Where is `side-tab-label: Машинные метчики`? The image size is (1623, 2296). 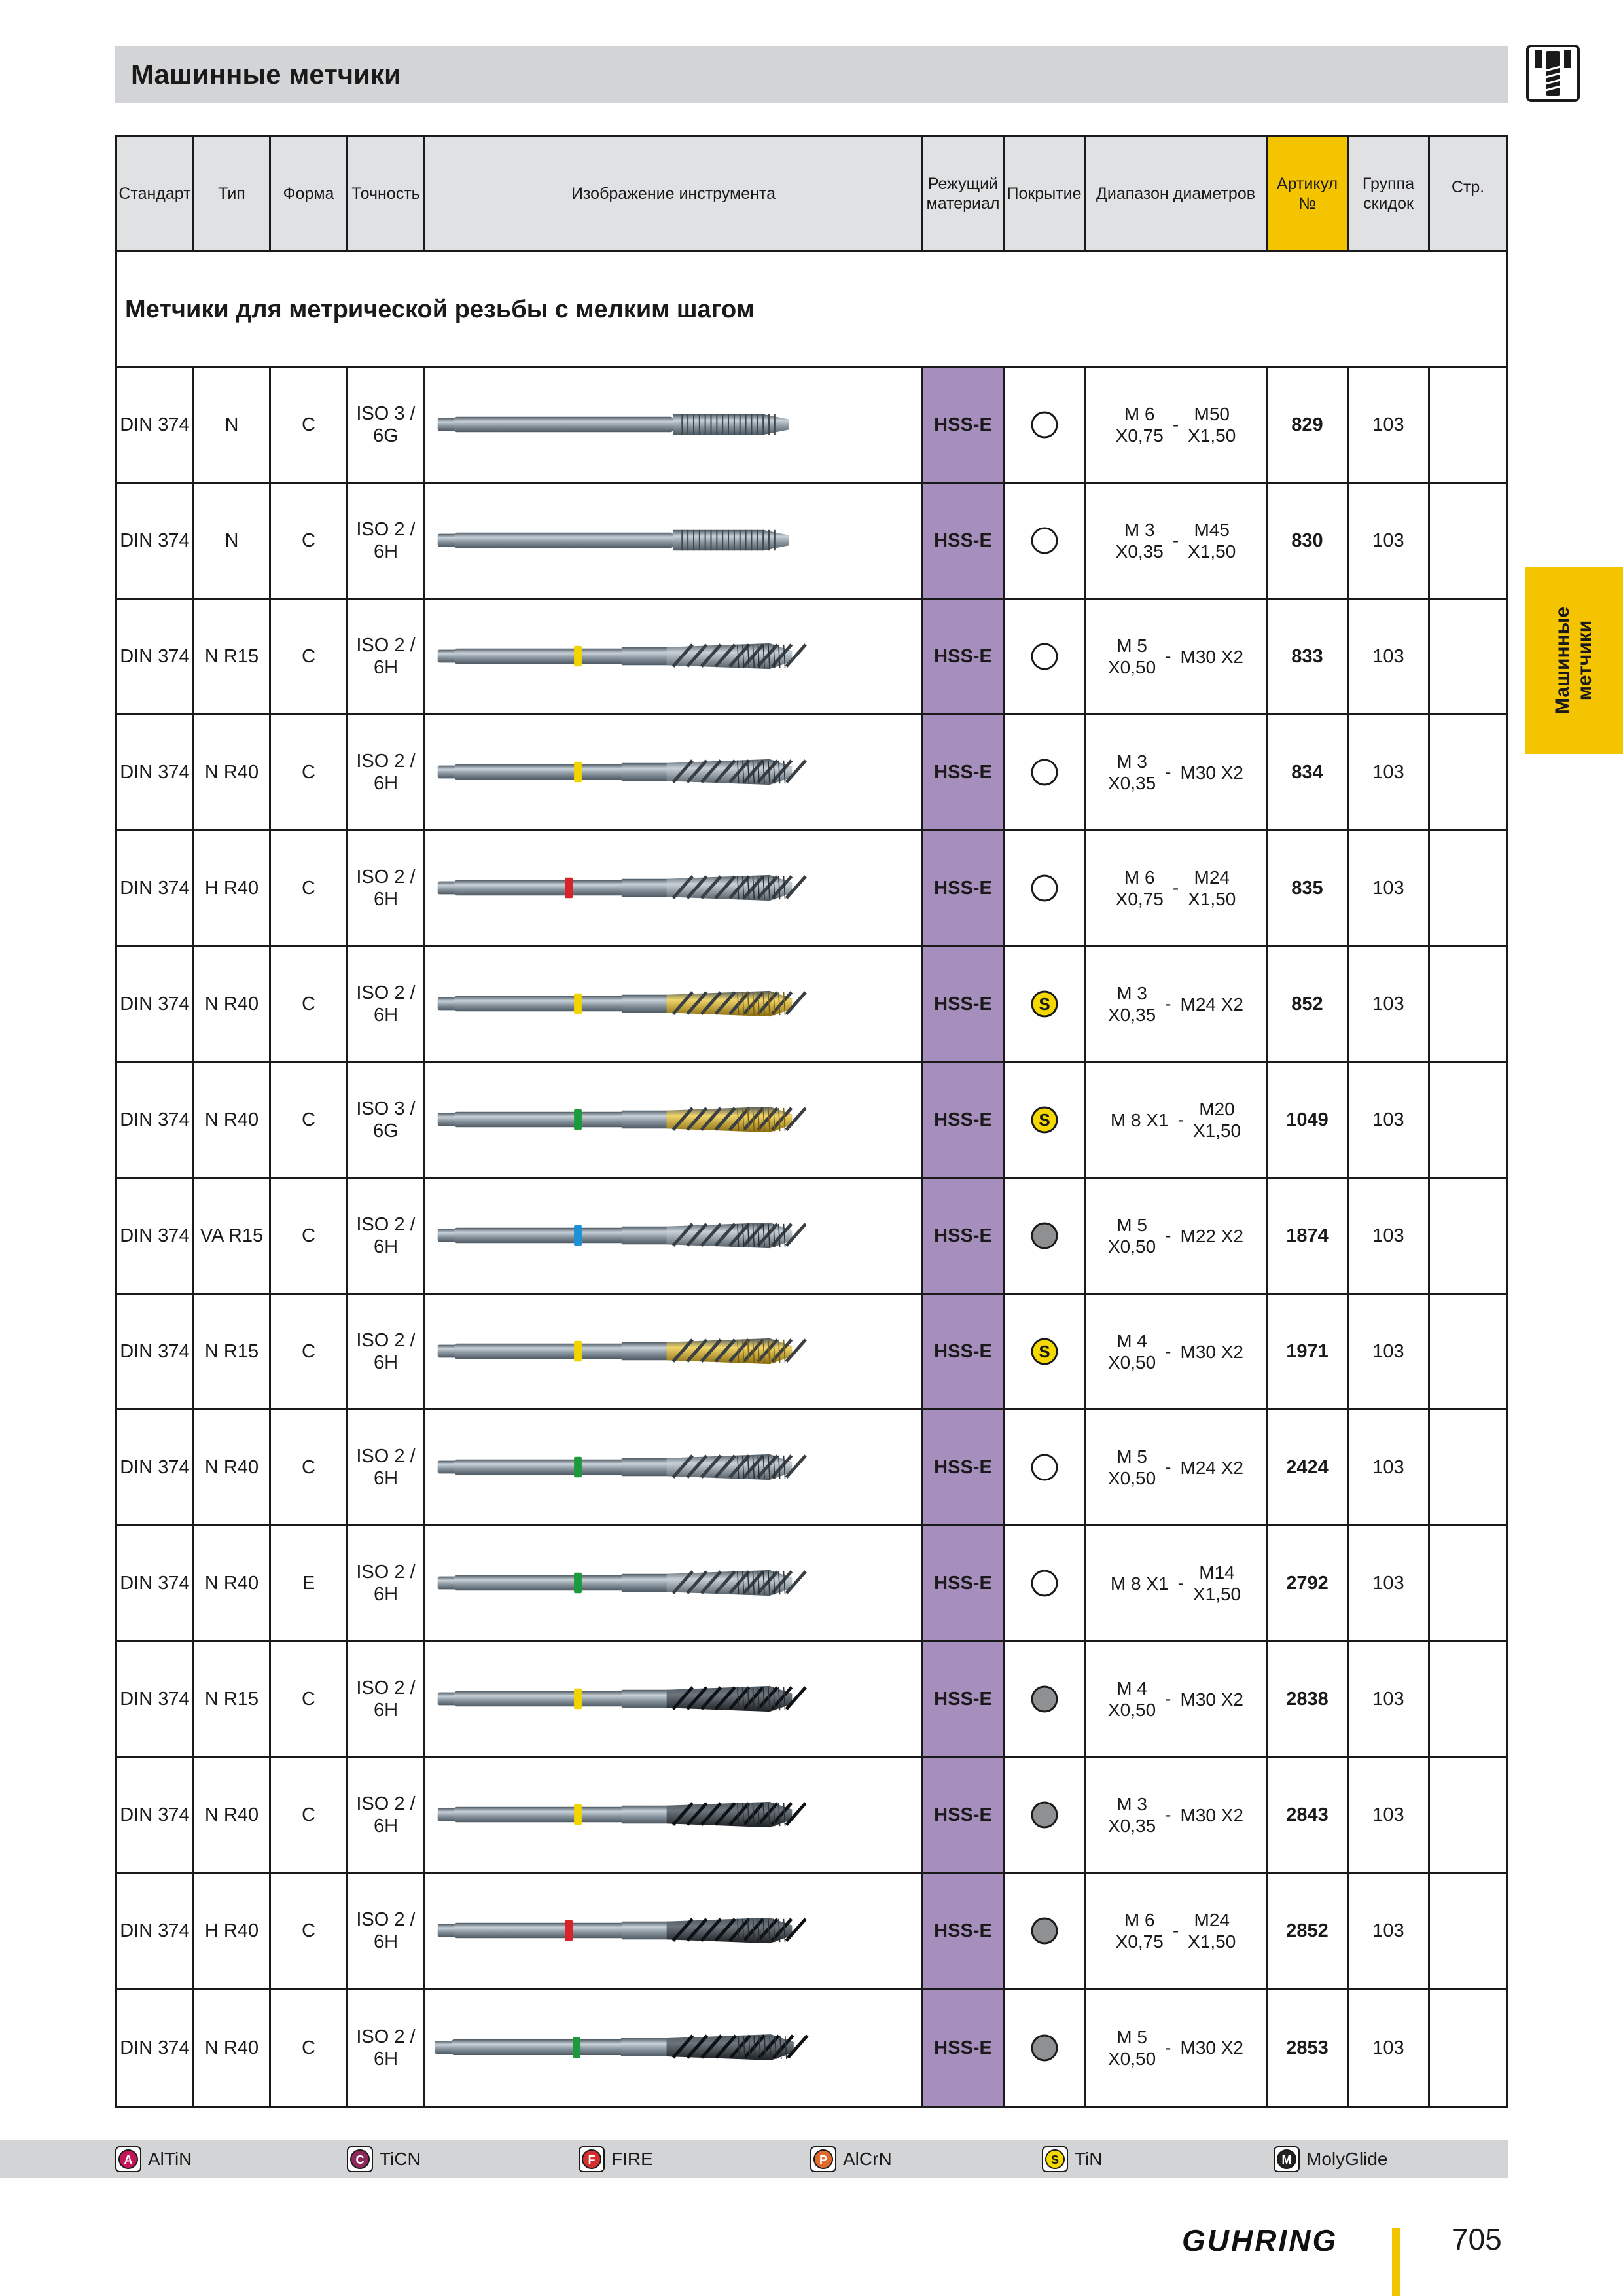 side-tab-label: Машинные метчики is located at coordinates (1574, 660).